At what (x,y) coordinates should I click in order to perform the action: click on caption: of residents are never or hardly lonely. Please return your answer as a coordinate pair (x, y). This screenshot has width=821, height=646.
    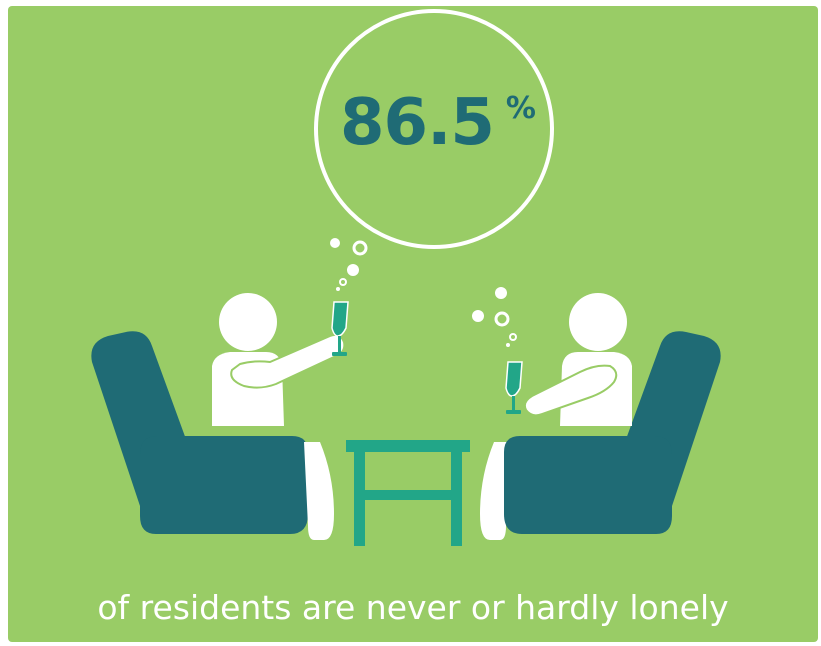
    Looking at the image, I should click on (413, 607).